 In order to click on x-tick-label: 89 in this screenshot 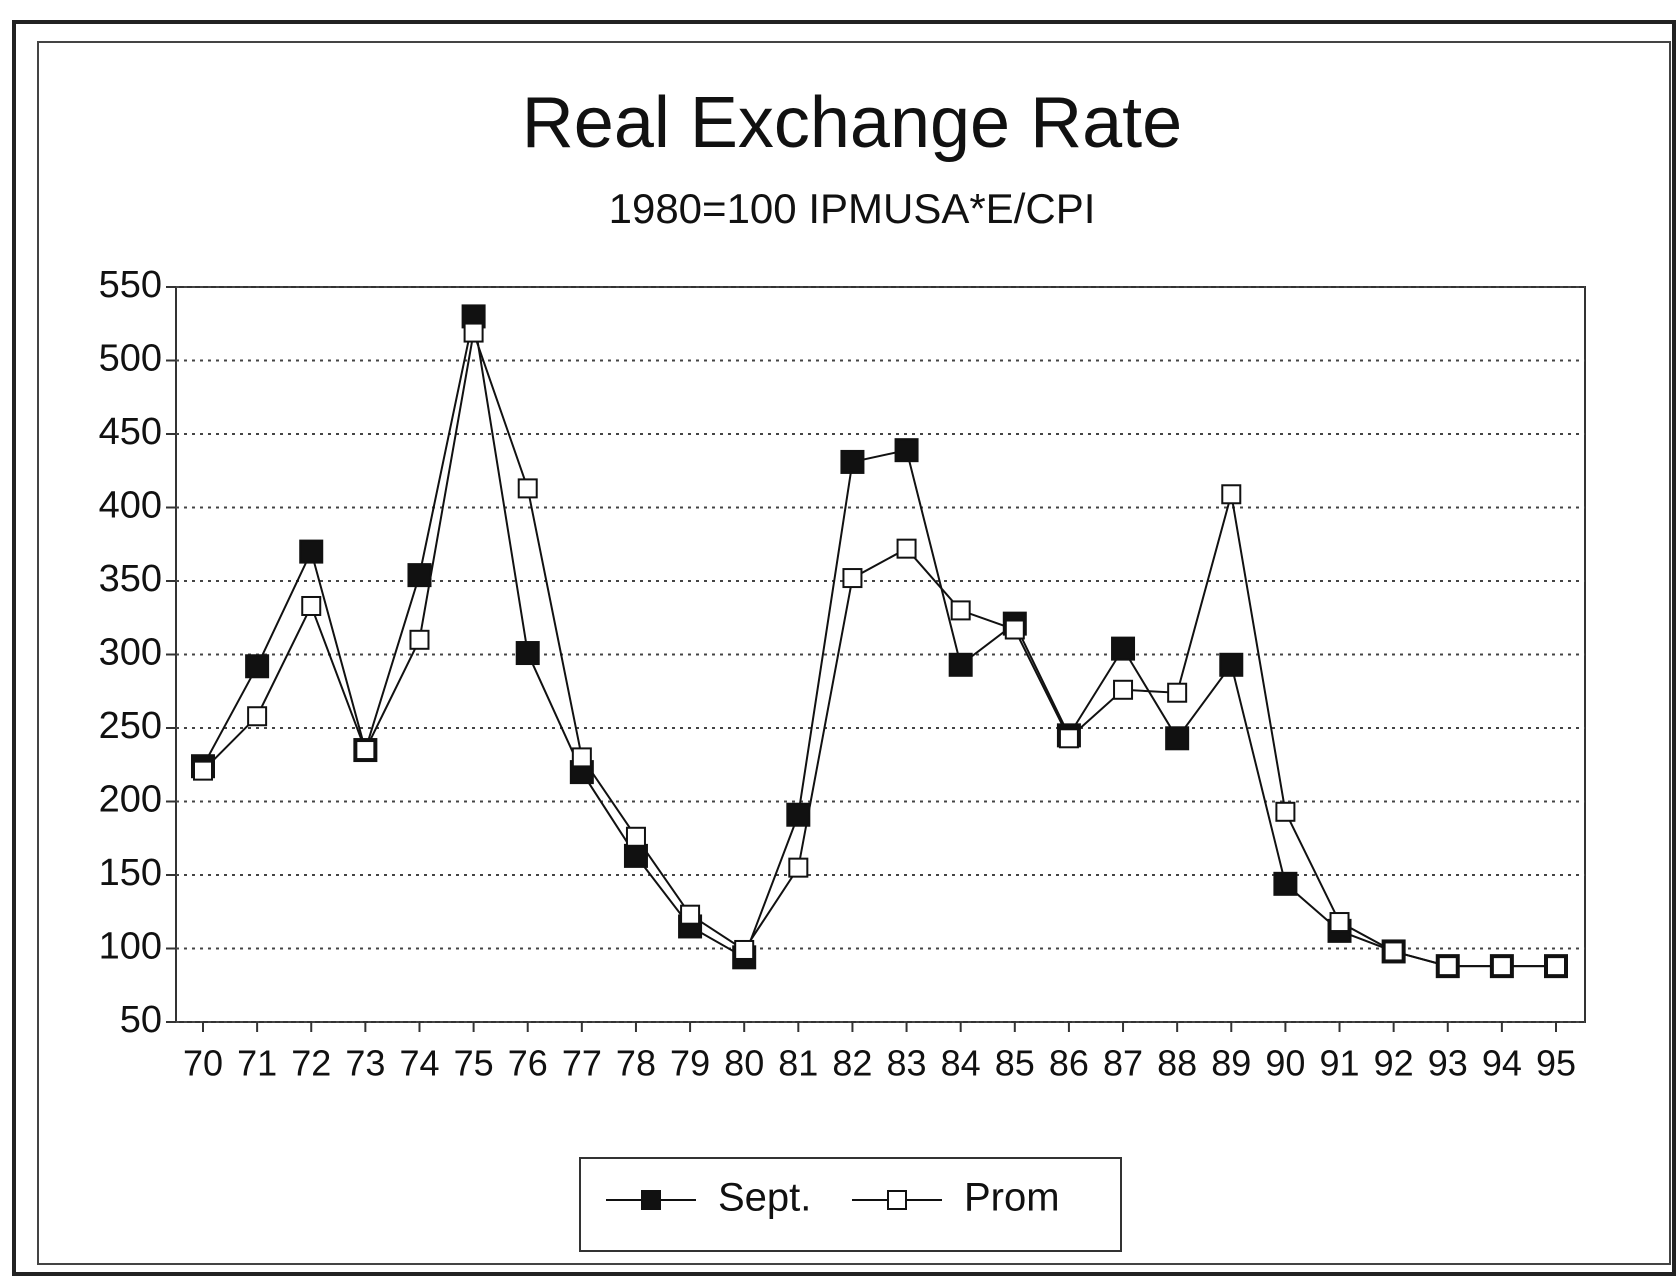, I will do `click(1231, 1063)`.